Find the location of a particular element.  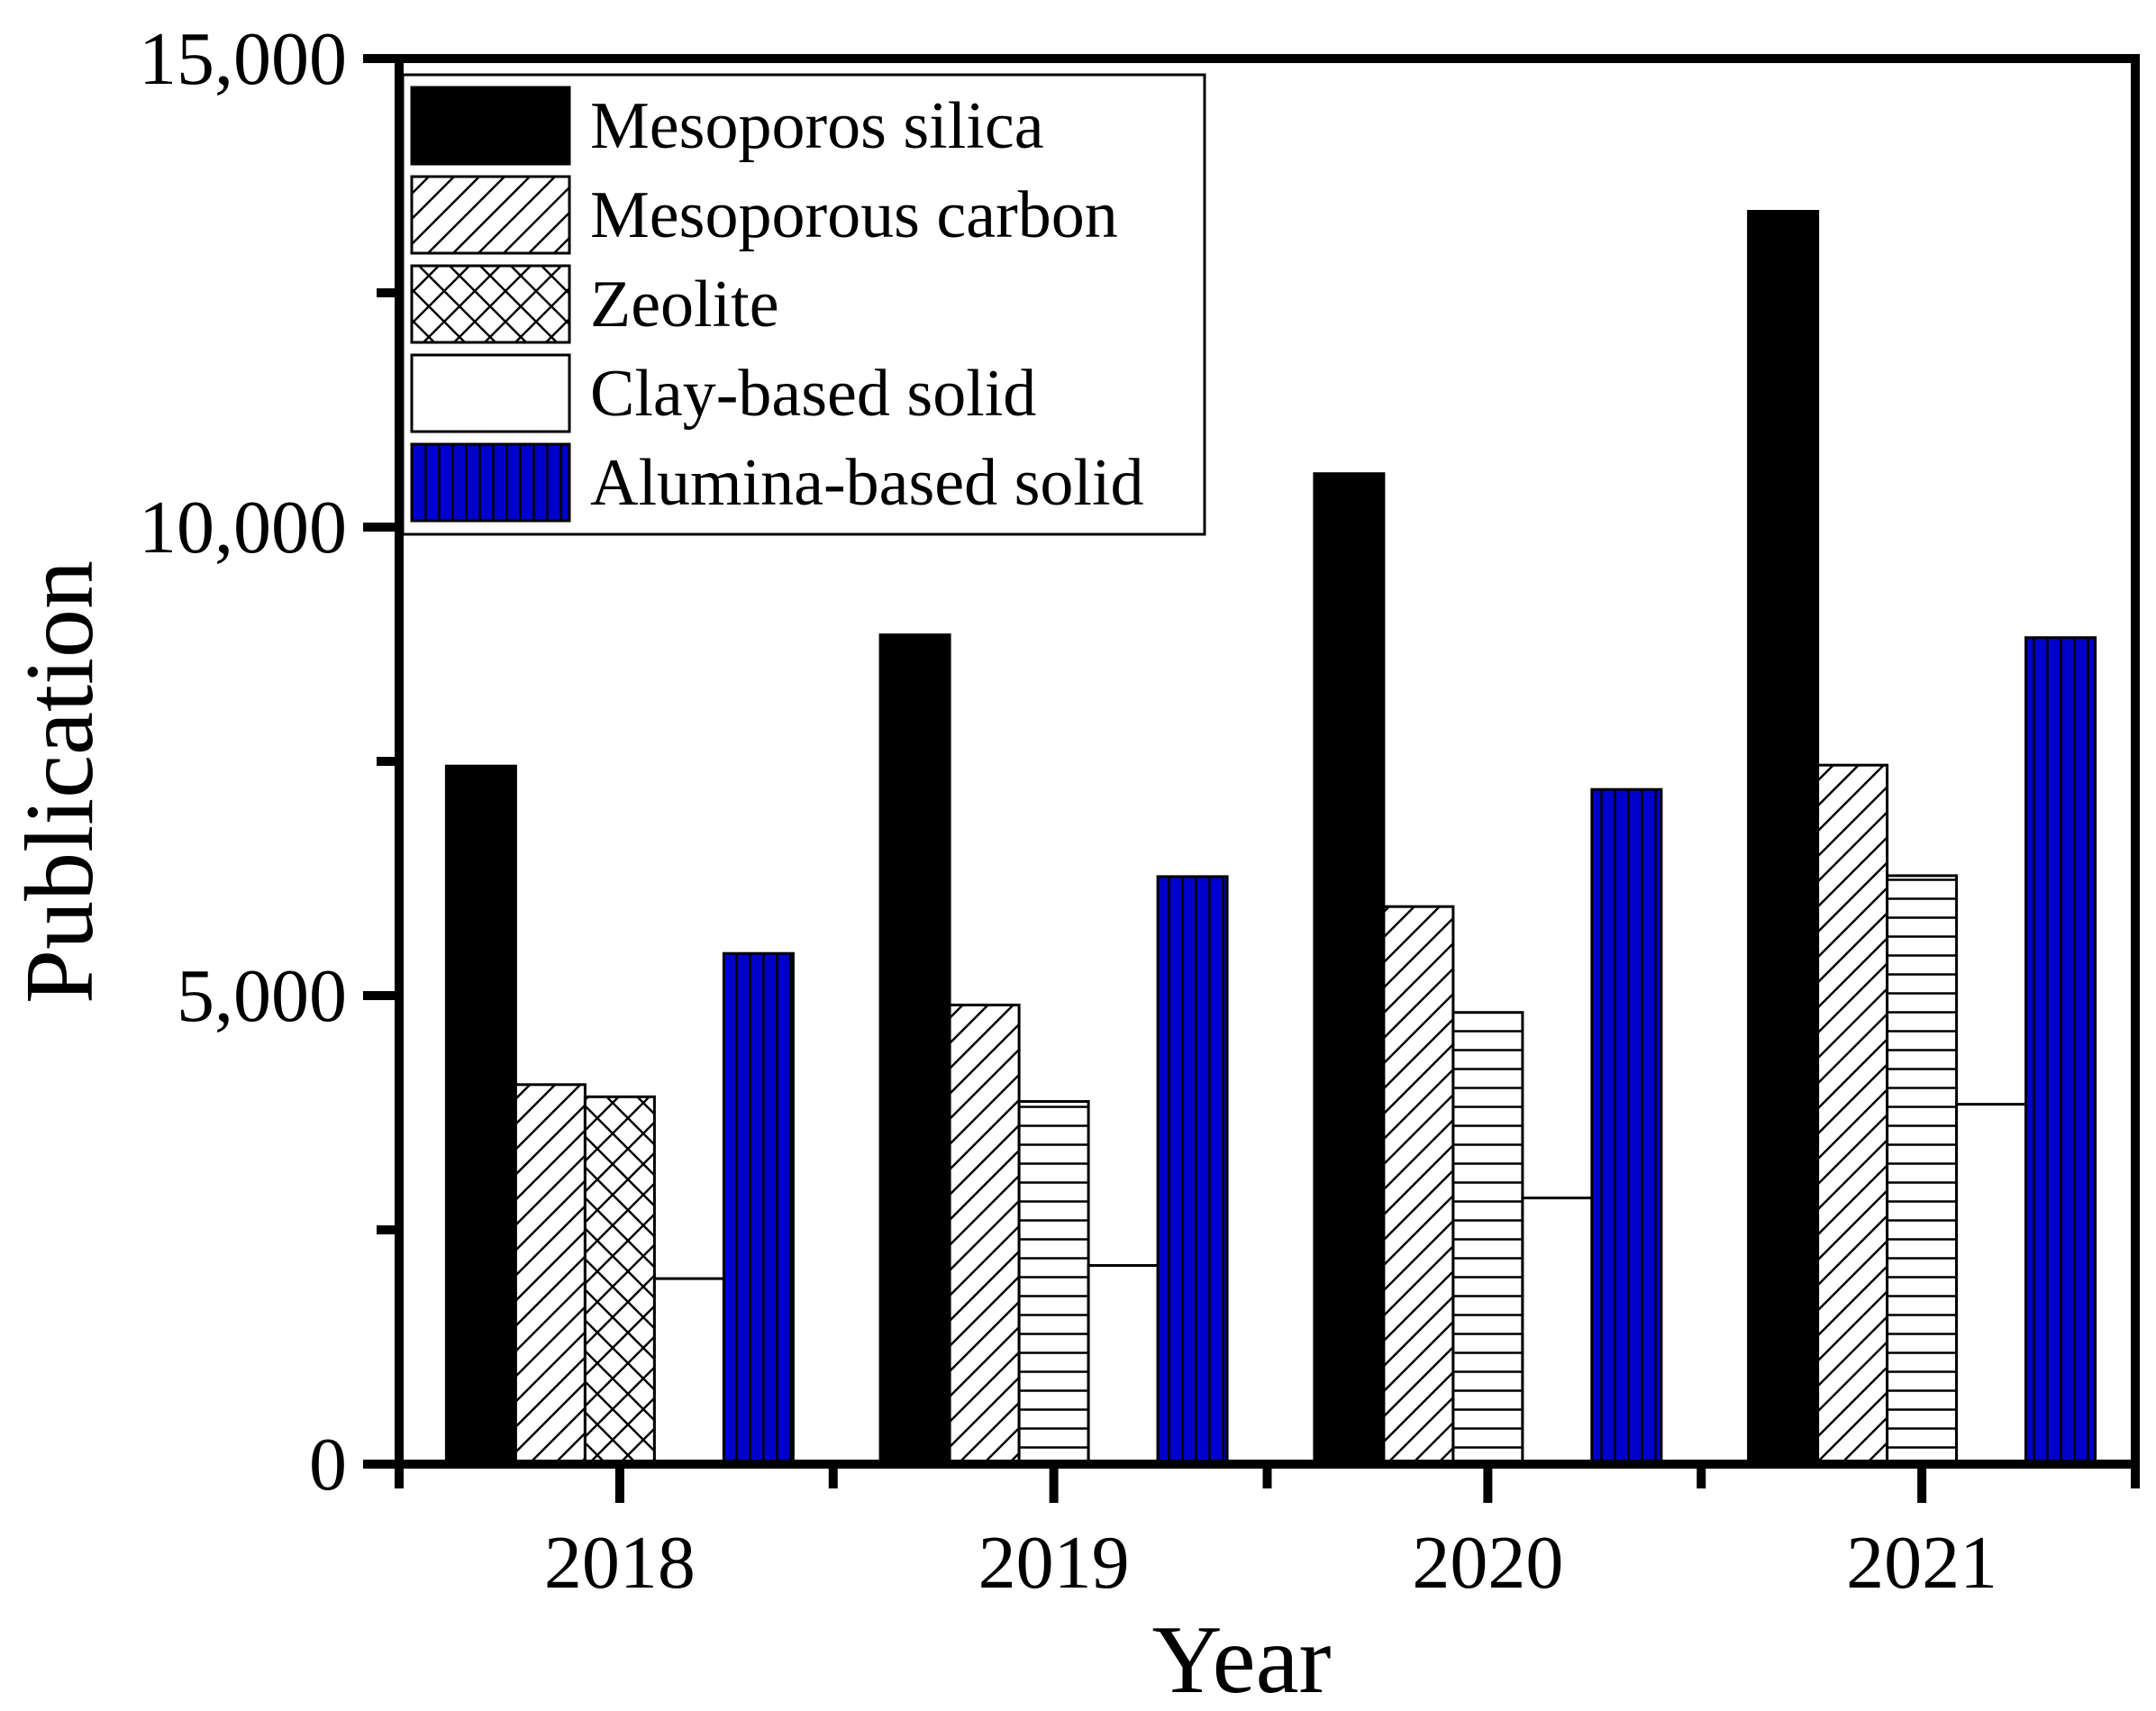

legend-label: Mesoporous carbon is located at coordinates (854, 215).